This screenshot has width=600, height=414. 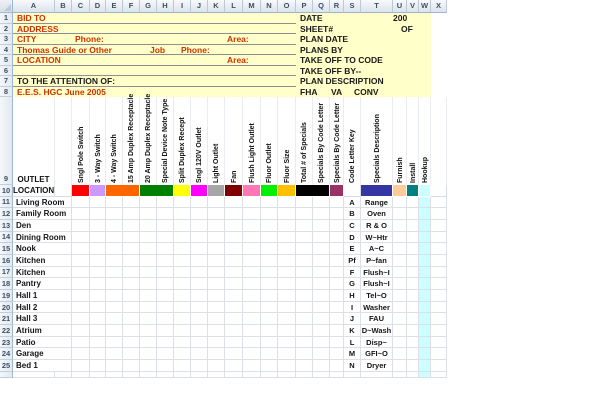 I want to click on grid-cell: Sngl 120V Outlet, so click(x=199, y=141).